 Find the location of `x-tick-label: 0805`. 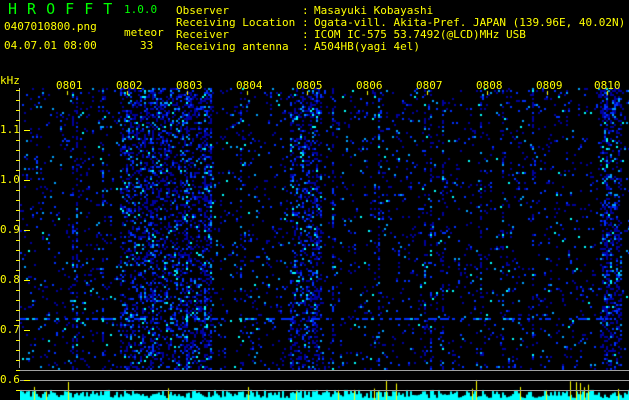

x-tick-label: 0805 is located at coordinates (309, 85).